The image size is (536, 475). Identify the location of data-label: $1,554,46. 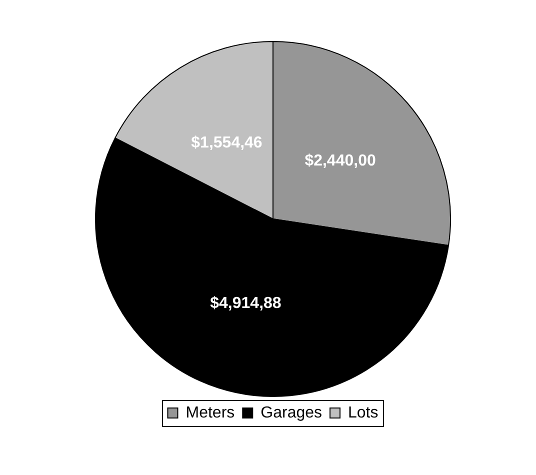
(226, 143).